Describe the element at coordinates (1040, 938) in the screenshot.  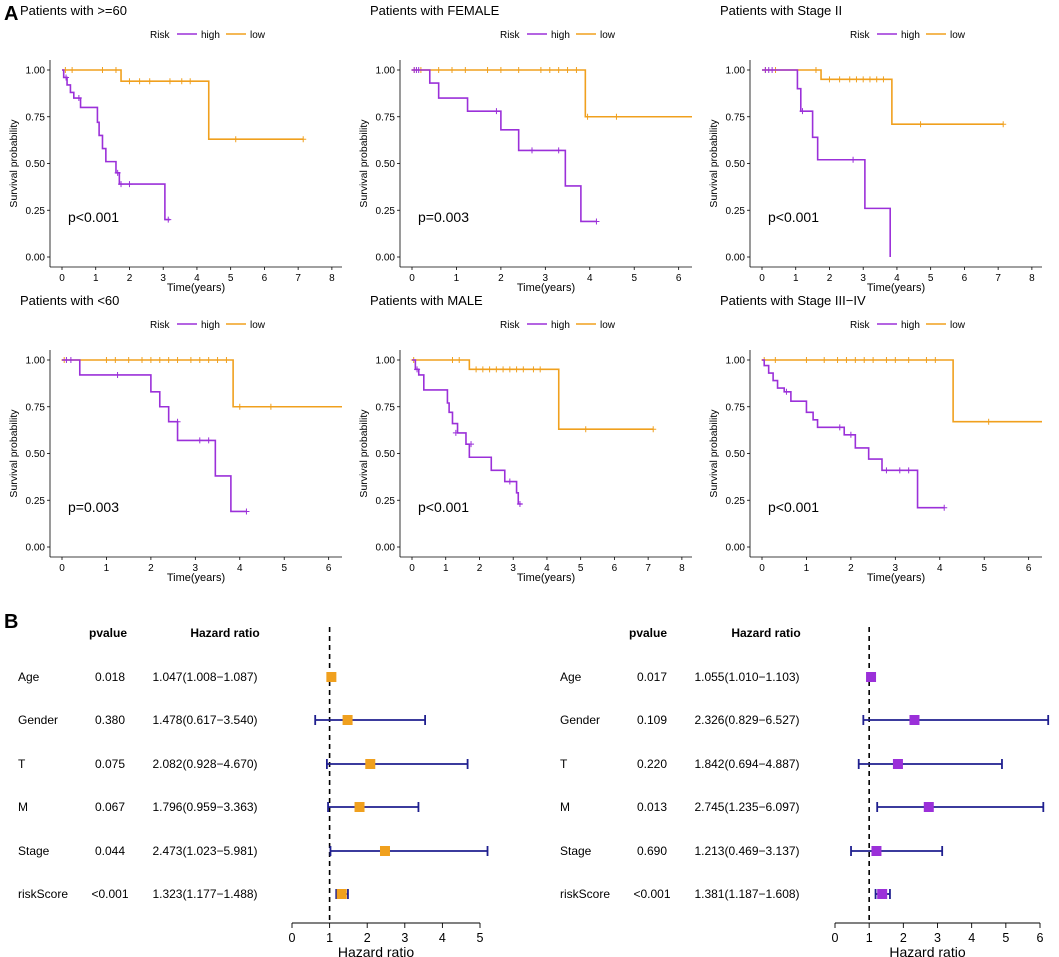
I see `forest-x-tick-label: 6` at that location.